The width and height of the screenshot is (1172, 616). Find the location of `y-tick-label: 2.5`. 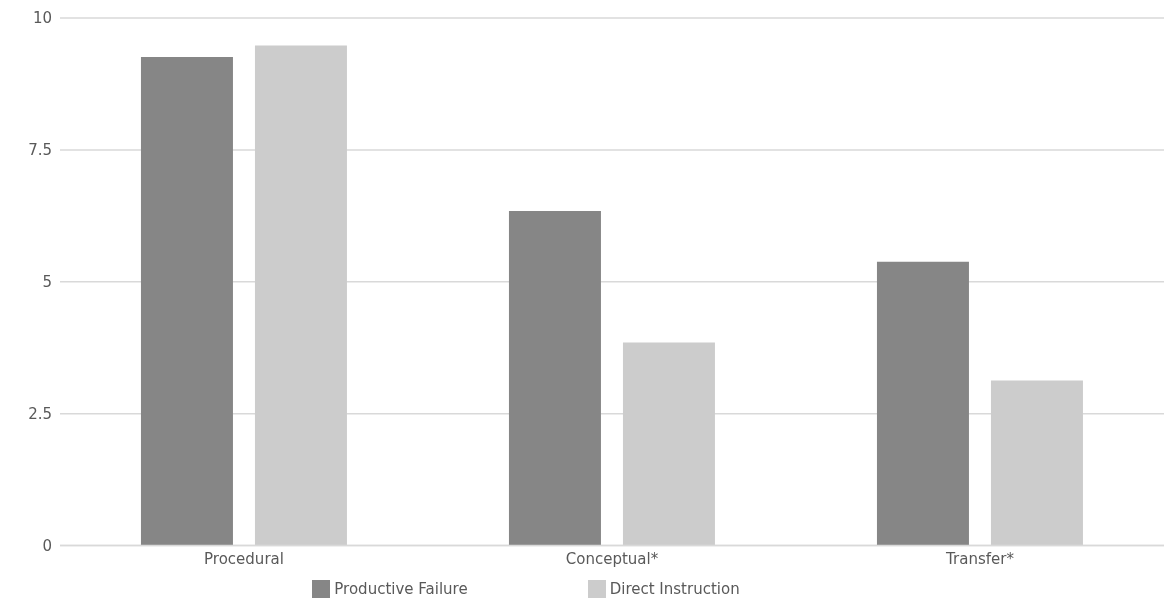

y-tick-label: 2.5 is located at coordinates (40, 413).